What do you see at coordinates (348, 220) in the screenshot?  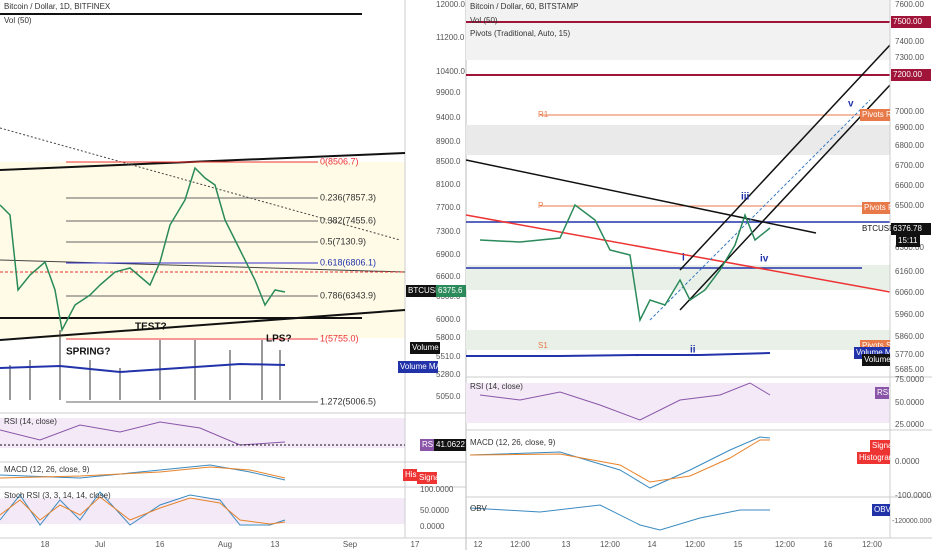 I see `fib-label: 0.382(7455.6)` at bounding box center [348, 220].